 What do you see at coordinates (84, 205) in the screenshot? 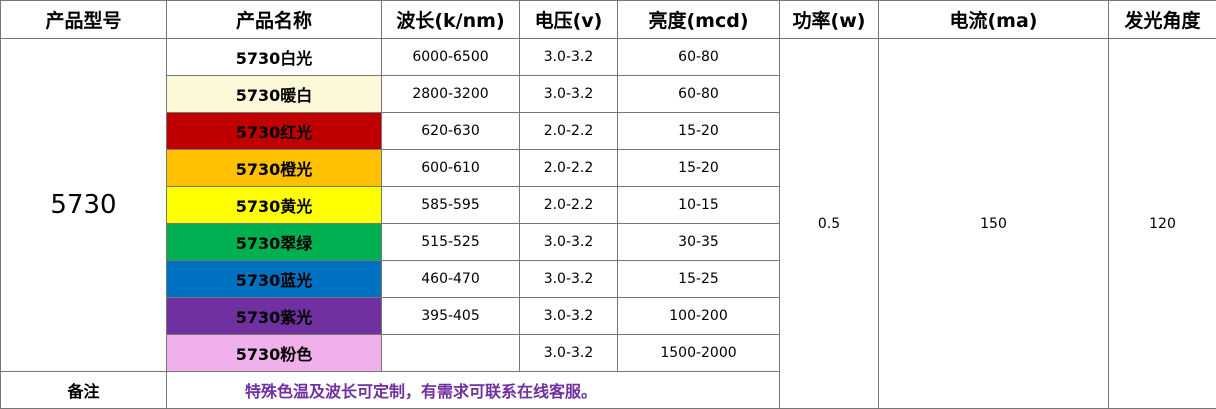
I see `model-cell: 5730` at bounding box center [84, 205].